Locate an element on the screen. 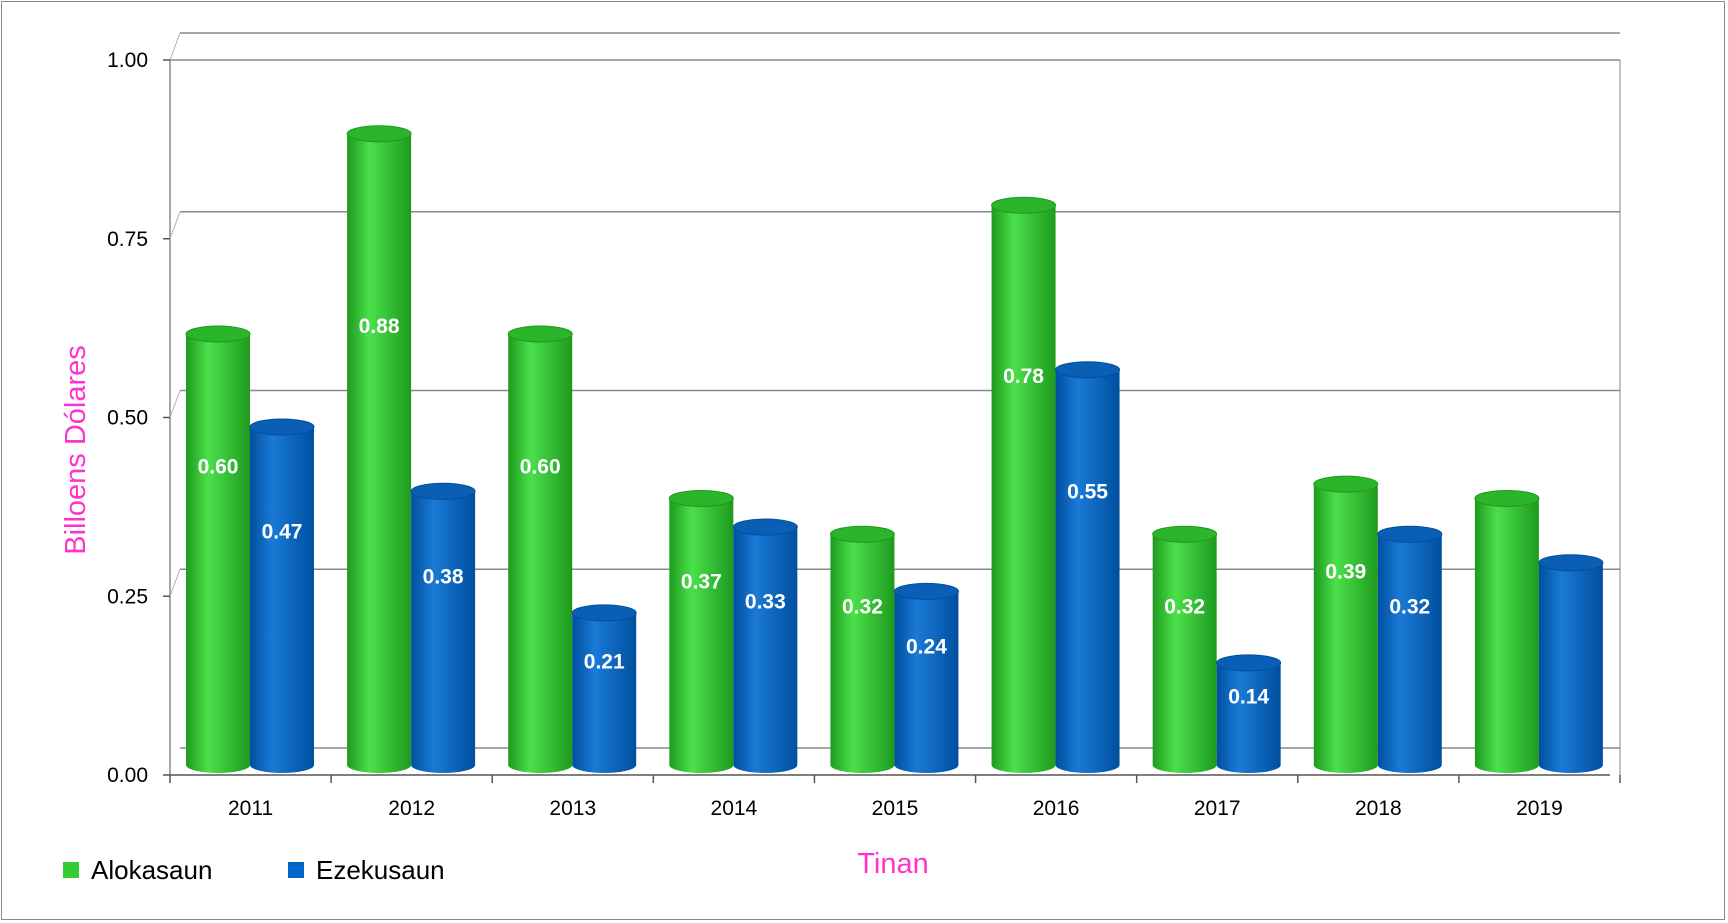 This screenshot has height=923, width=1728. bar-ezekusaun-2012 is located at coordinates (443, 627).